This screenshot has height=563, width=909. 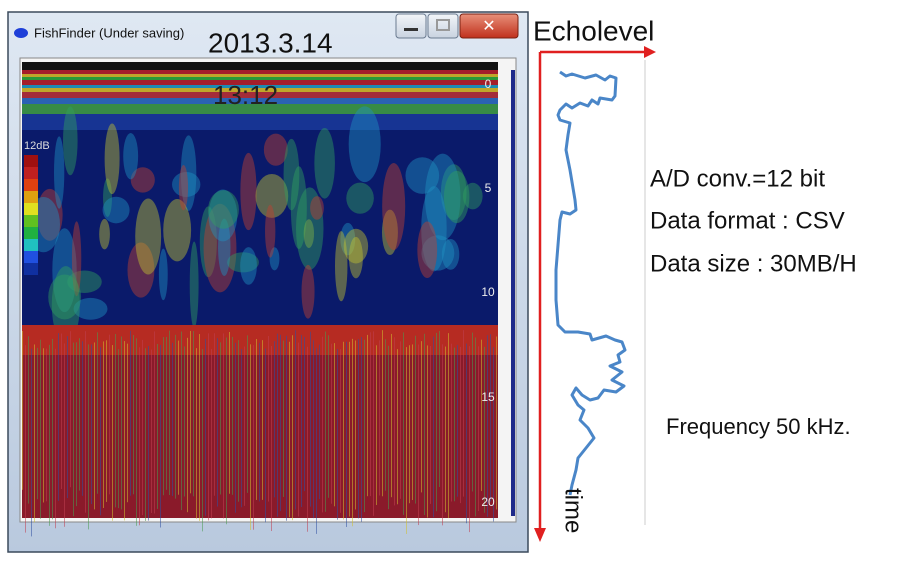 I want to click on frequency-text: Frequency 50 kHz., so click(x=758, y=426).